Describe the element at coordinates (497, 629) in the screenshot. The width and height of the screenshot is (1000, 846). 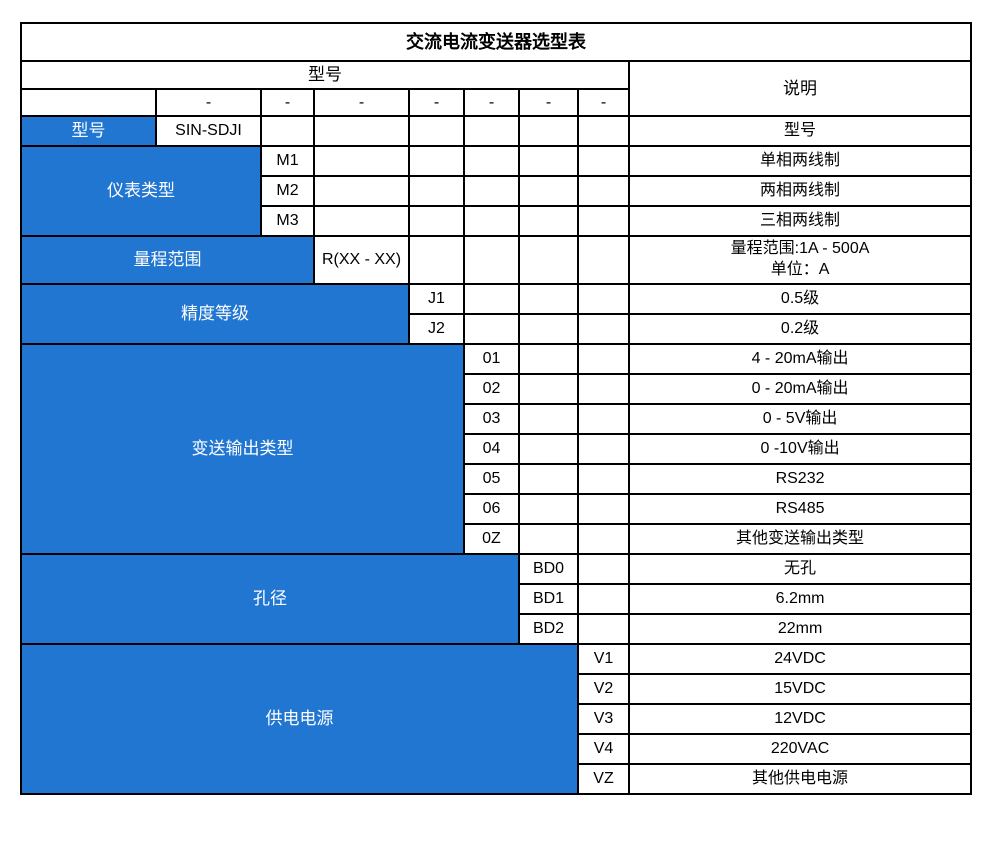
I see `table-row: BD2 22mm` at that location.